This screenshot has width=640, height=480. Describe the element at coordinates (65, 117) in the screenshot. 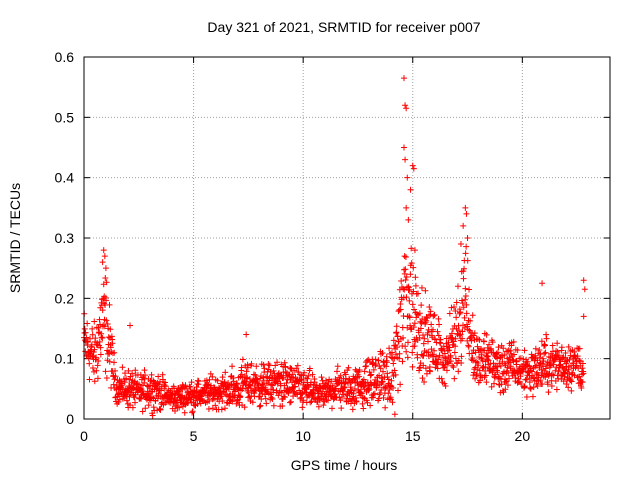

I see `y-tick-label: 0.5` at that location.